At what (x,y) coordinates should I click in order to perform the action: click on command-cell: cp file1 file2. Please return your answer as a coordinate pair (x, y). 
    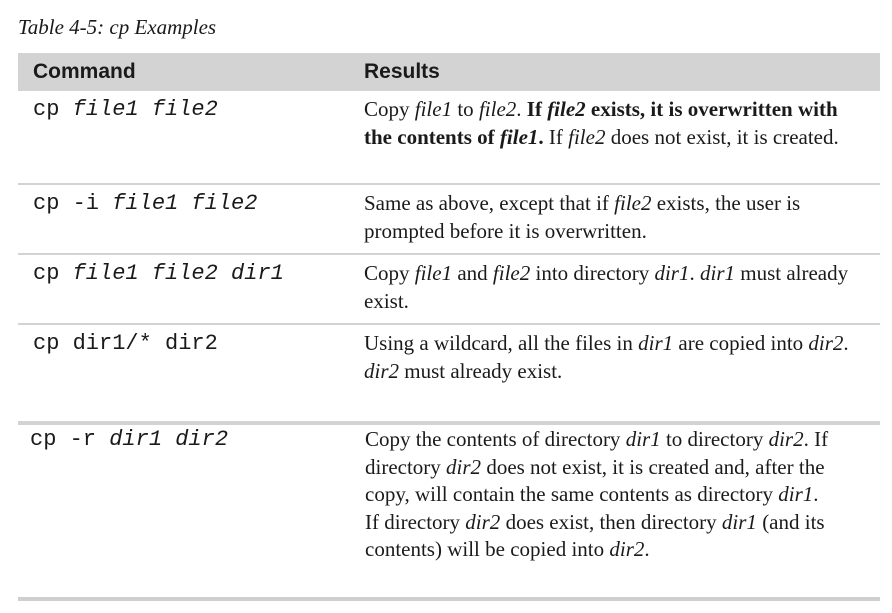
    Looking at the image, I should click on (125, 109).